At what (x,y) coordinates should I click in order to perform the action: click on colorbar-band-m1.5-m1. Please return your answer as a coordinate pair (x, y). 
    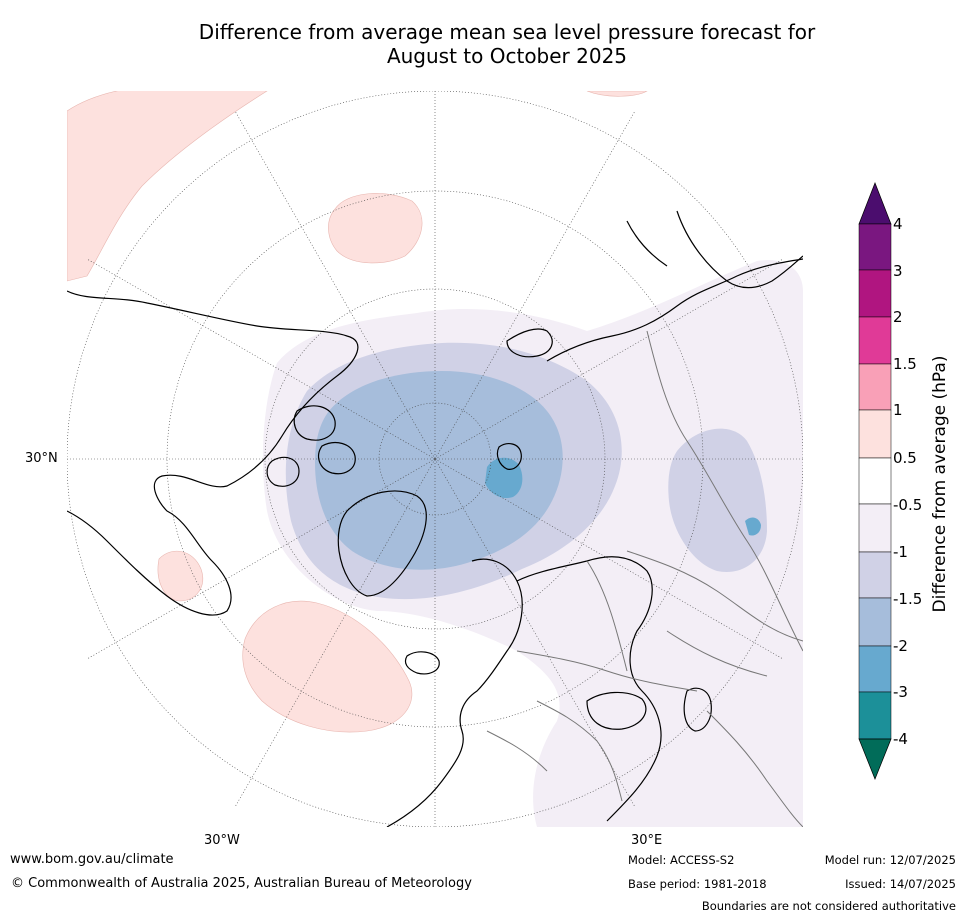
    Looking at the image, I should click on (875, 575).